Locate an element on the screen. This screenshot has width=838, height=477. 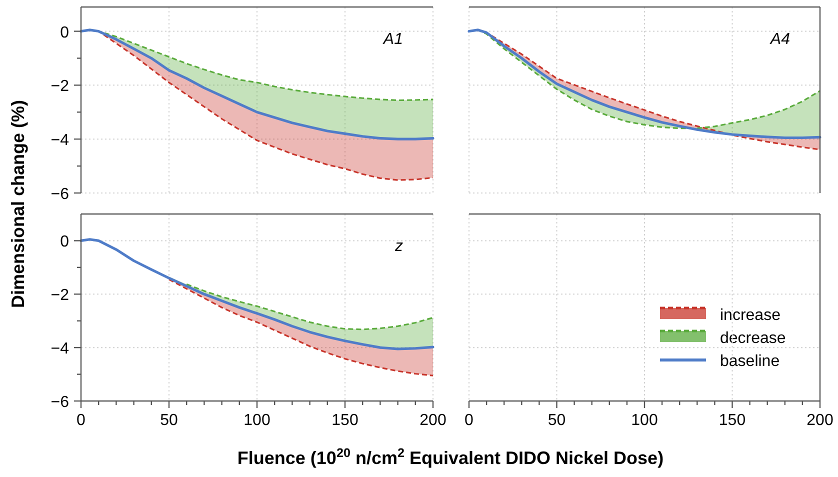
legend-label: increase is located at coordinates (750, 315).